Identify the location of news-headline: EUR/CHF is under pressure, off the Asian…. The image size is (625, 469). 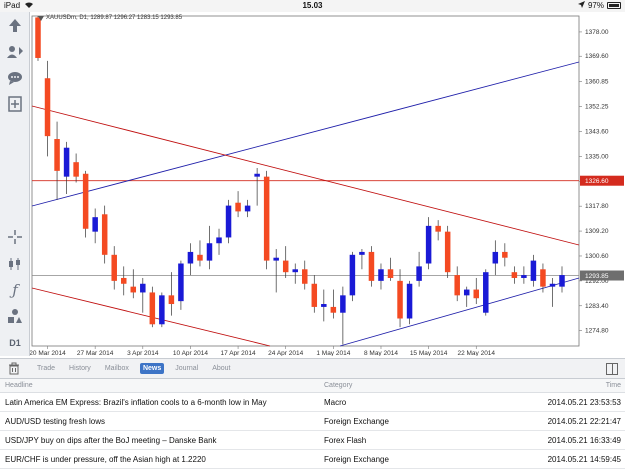
(105, 459).